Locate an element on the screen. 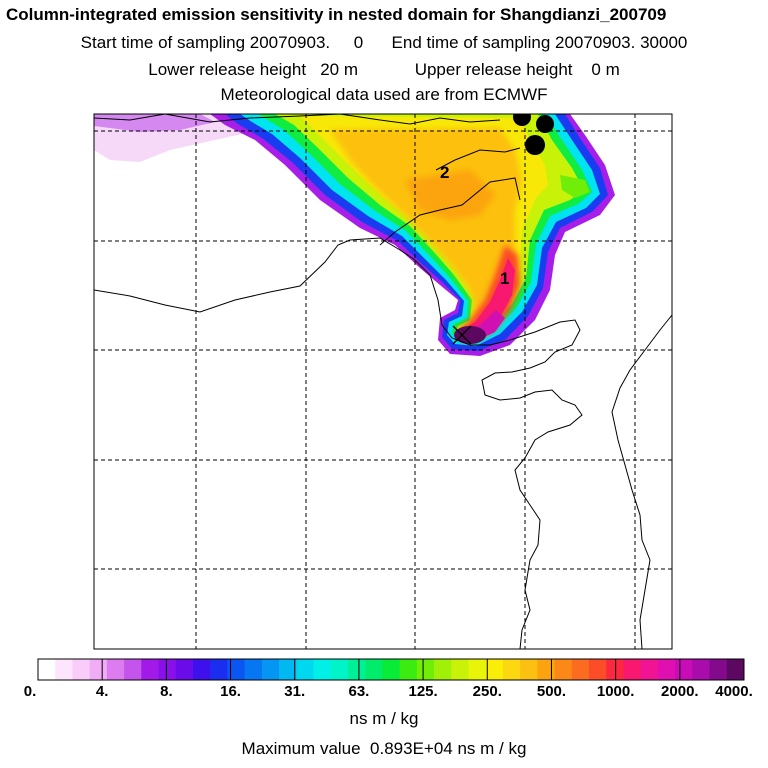 The image size is (768, 768). colorbar-tick-label: 500. is located at coordinates (551, 691).